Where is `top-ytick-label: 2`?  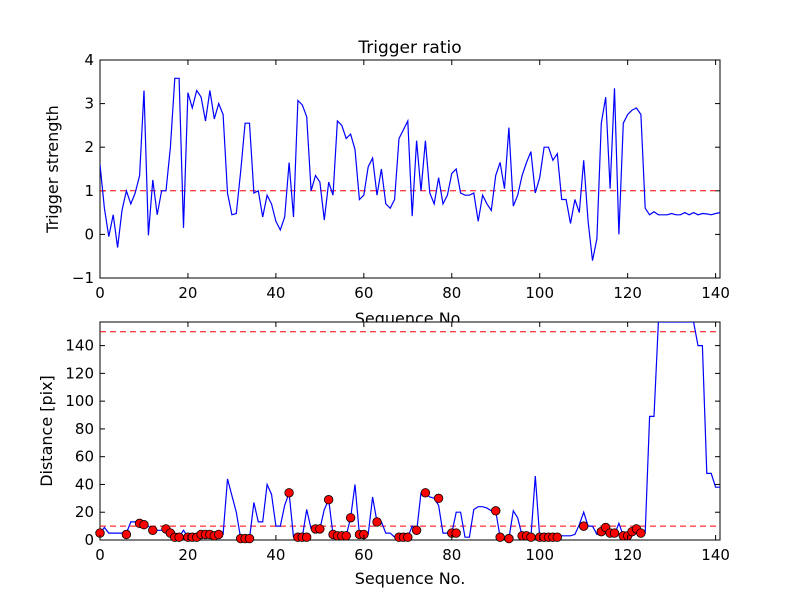
top-ytick-label: 2 is located at coordinates (89, 147).